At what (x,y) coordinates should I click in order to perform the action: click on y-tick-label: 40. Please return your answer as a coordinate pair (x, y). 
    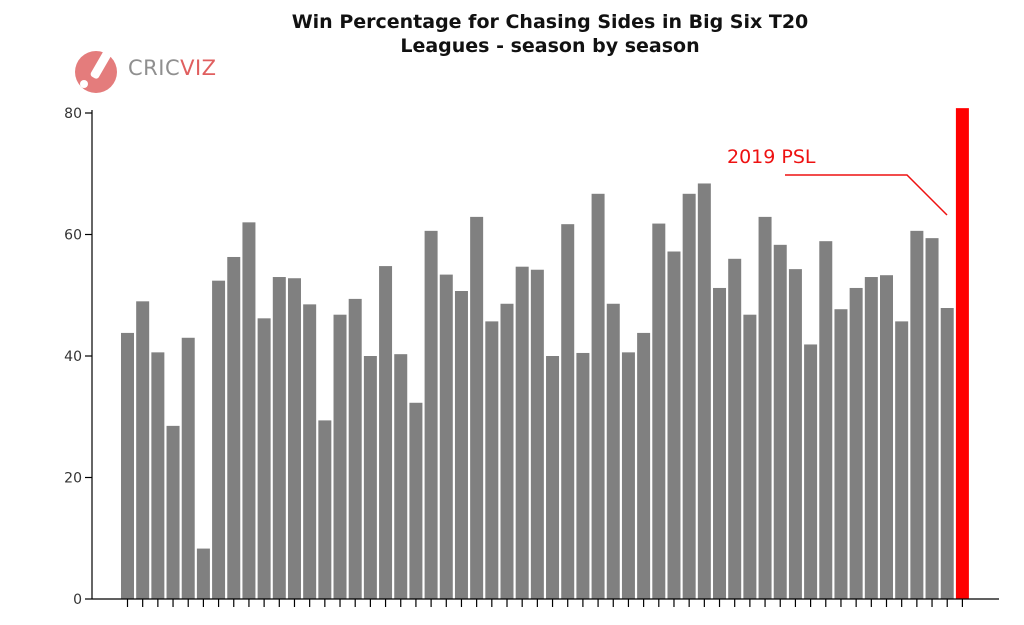
    Looking at the image, I should click on (73, 357).